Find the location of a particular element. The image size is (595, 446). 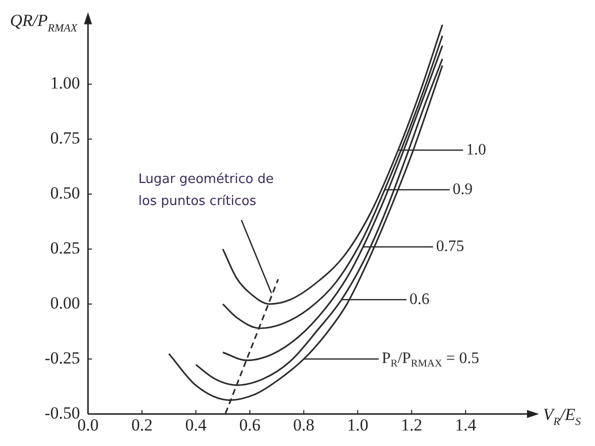

x-tick-label: 0.4 is located at coordinates (196, 425).